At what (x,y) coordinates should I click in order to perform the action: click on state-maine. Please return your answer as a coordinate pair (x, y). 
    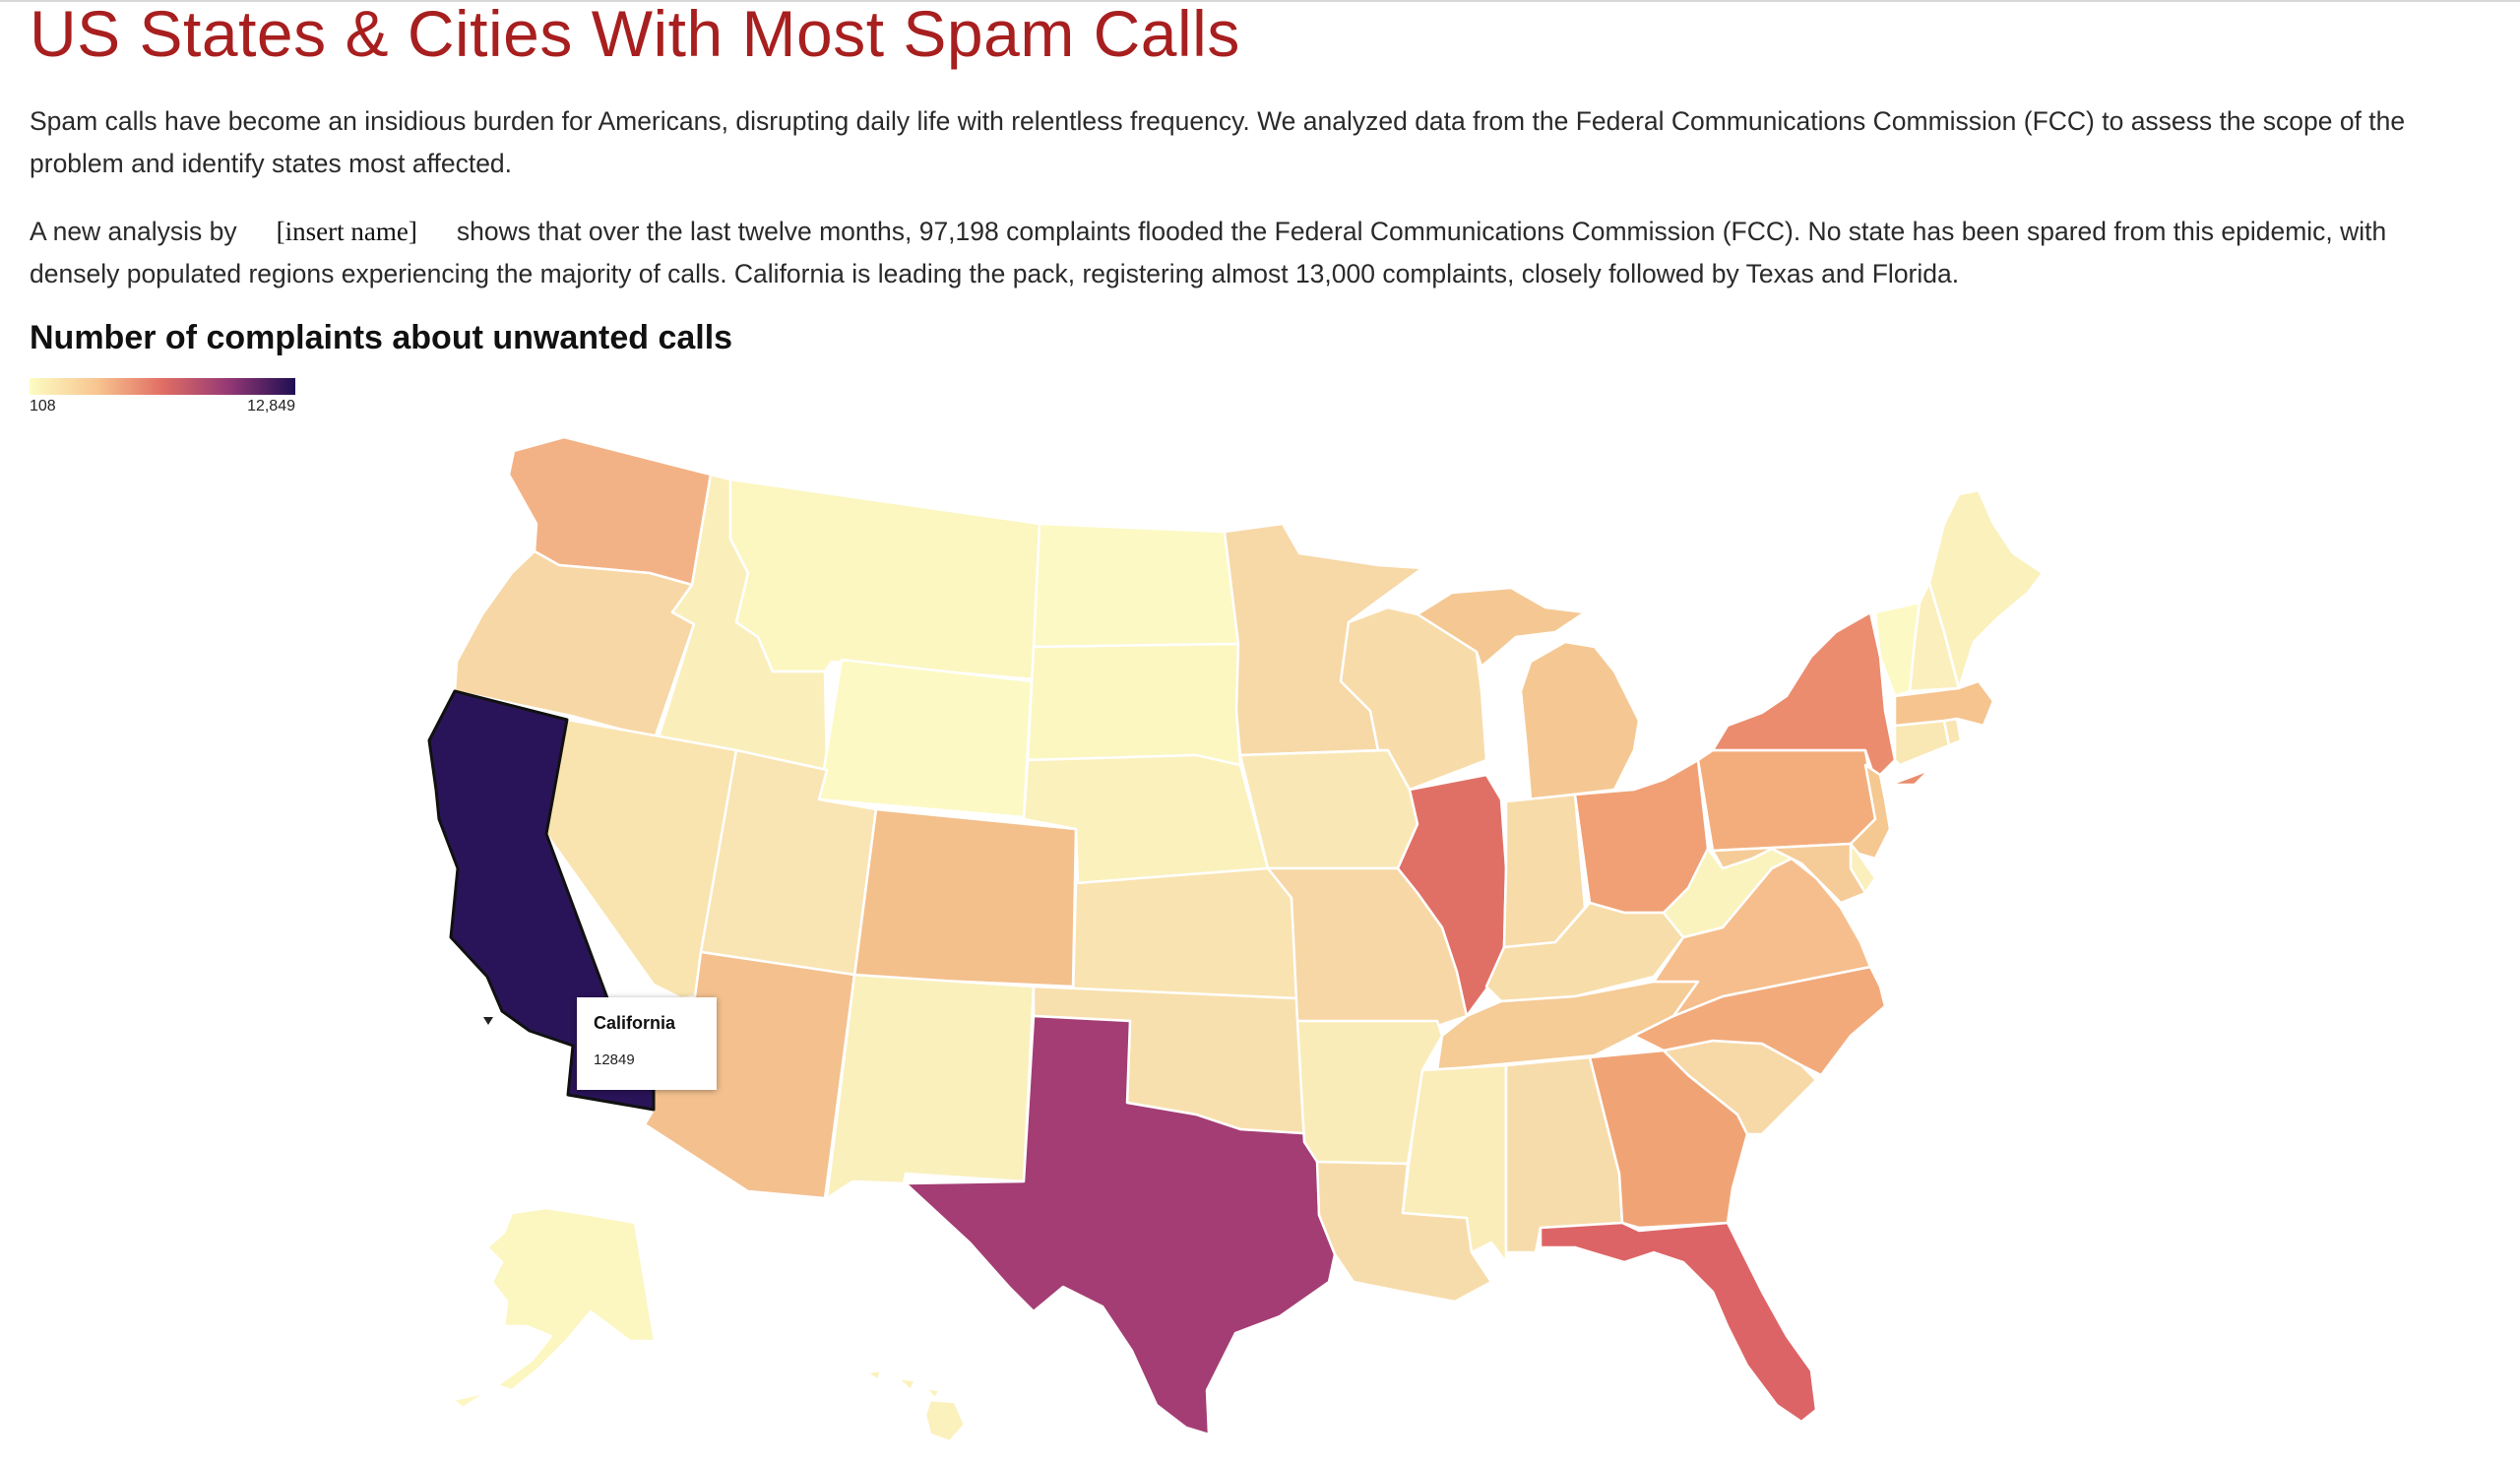
    Looking at the image, I should click on (1986, 589).